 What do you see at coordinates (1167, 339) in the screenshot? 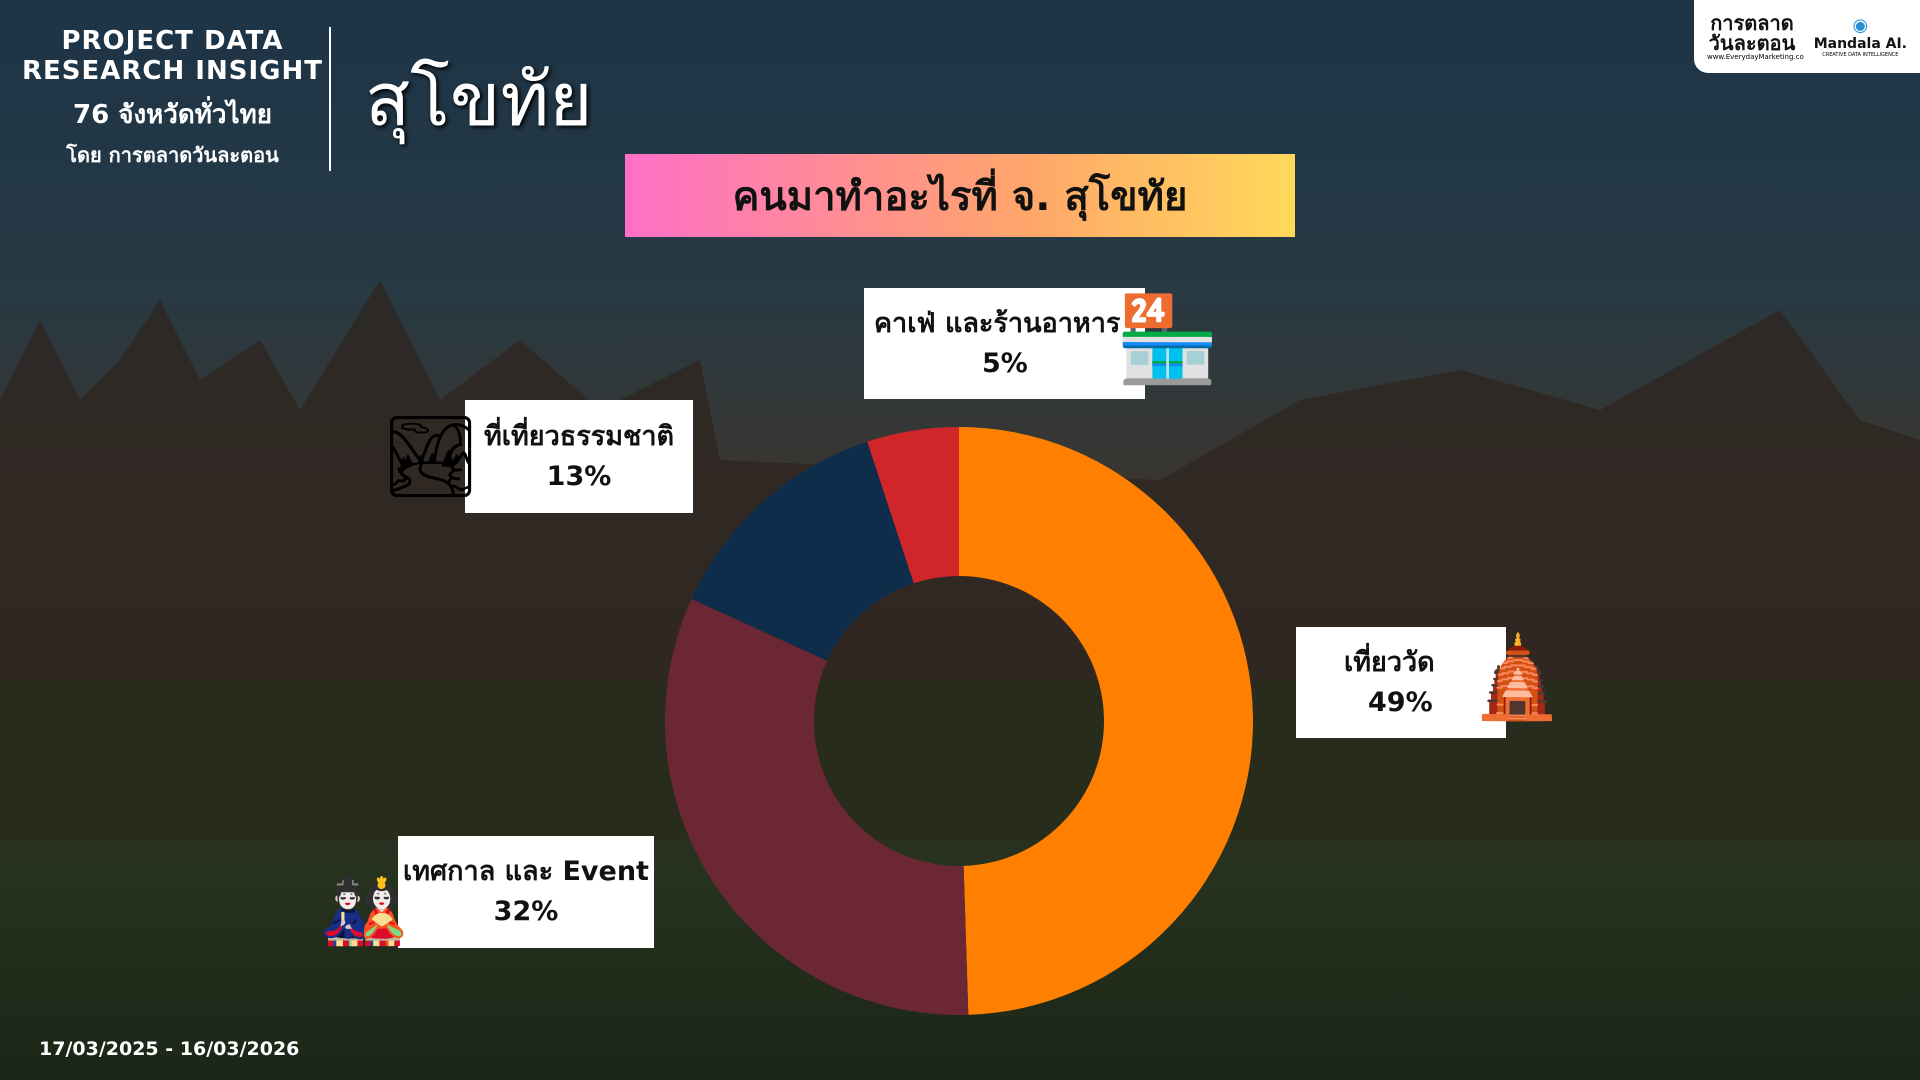
I see `cafe-icon: 🏪` at bounding box center [1167, 339].